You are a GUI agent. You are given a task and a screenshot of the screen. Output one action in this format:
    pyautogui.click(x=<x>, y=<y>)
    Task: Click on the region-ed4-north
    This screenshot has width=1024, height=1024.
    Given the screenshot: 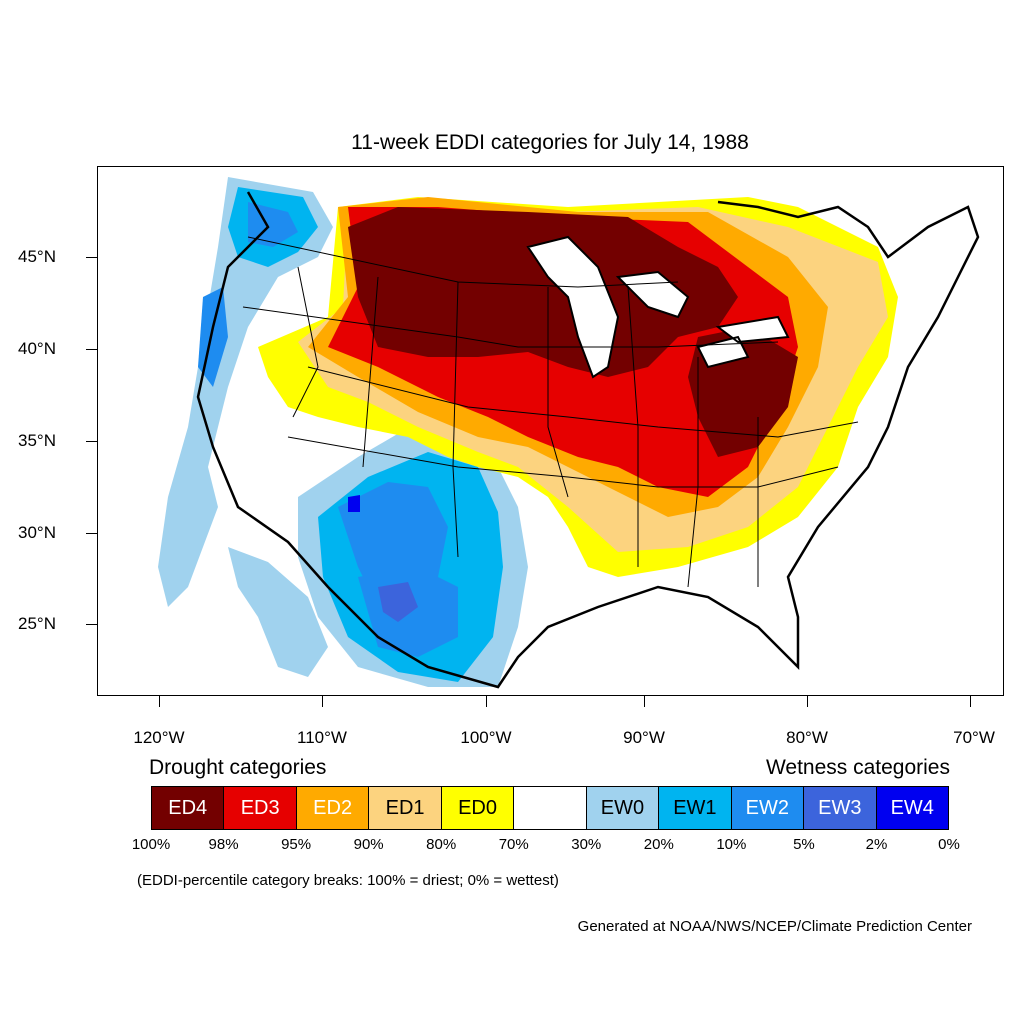 What is the action you would take?
    pyautogui.click(x=543, y=292)
    